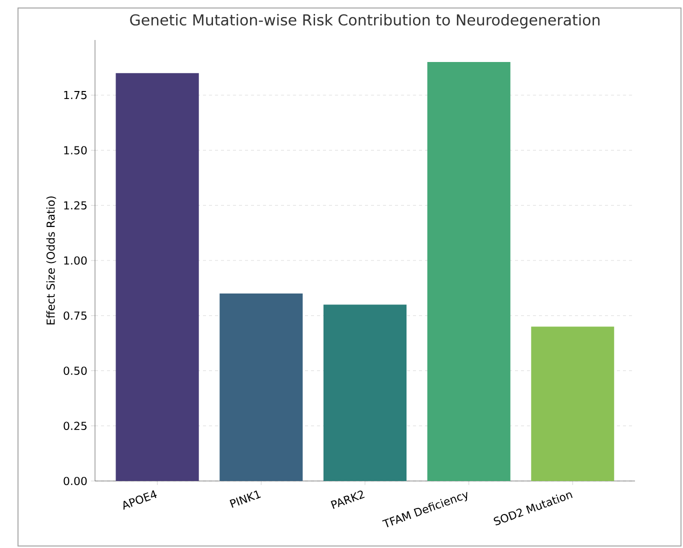 The image size is (683, 548). I want to click on y-tick-label: 0.25, so click(75, 426).